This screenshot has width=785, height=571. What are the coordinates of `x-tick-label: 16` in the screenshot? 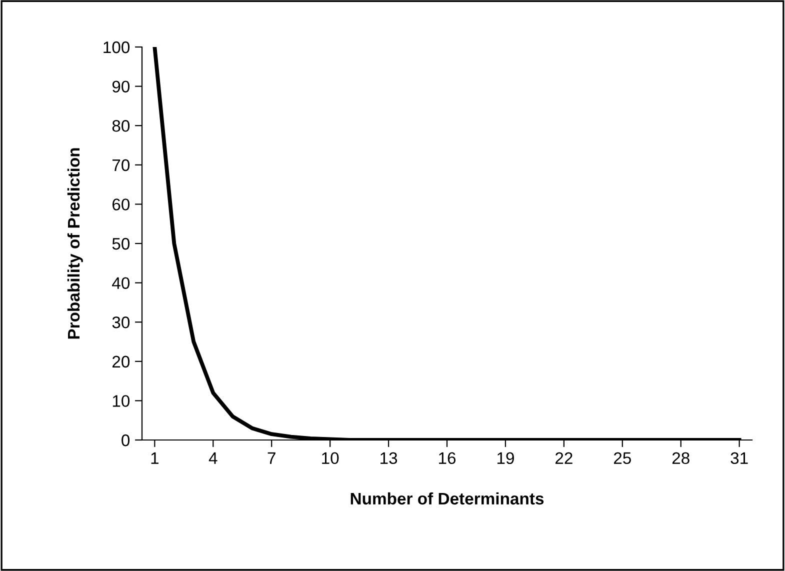 It's located at (447, 458).